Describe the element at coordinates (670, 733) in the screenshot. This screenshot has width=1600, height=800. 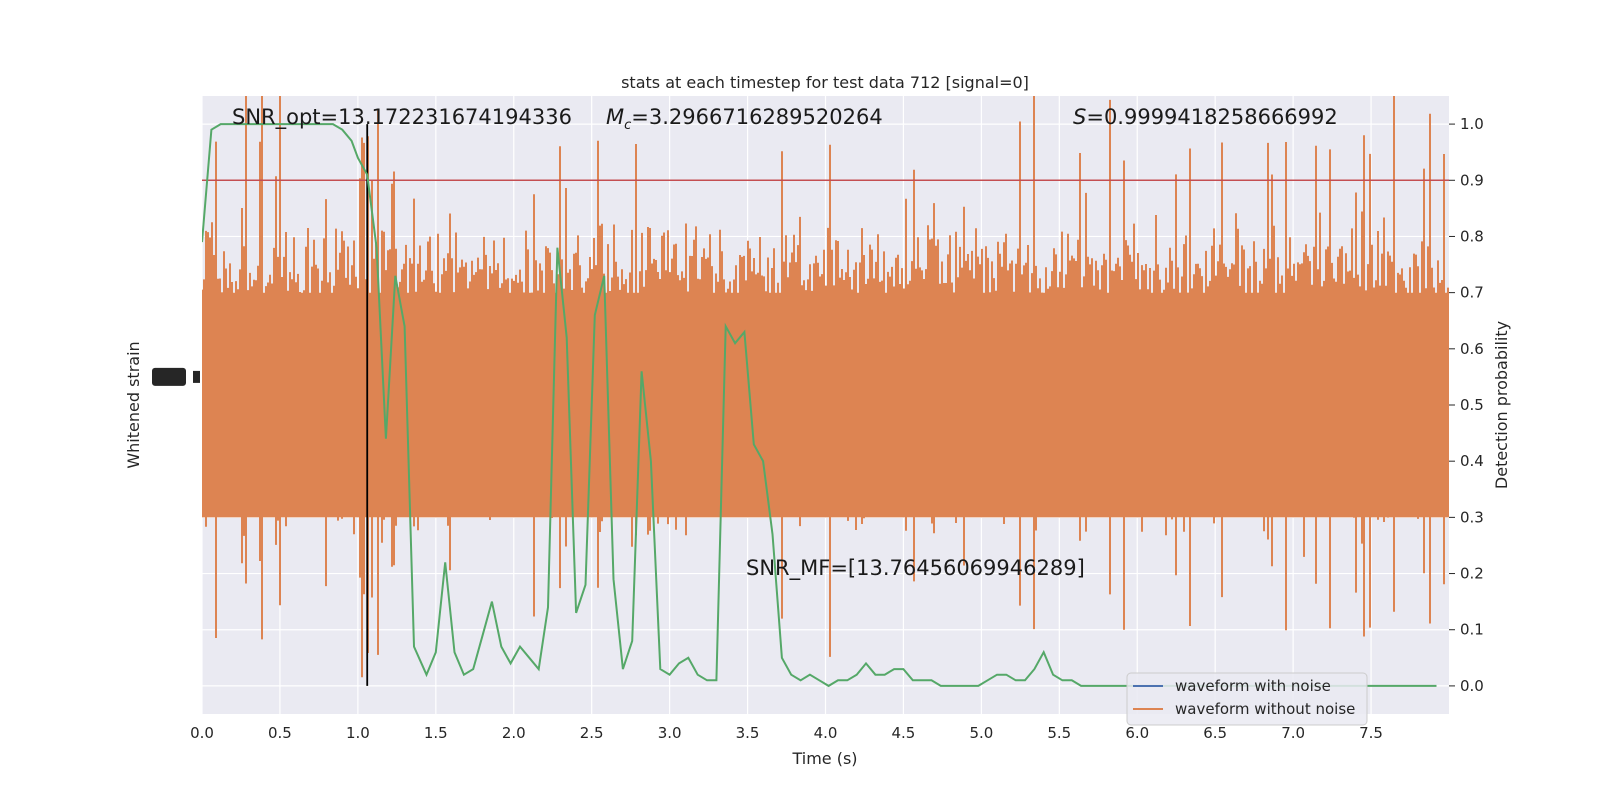
I see `x-tick-label: 3.0` at that location.